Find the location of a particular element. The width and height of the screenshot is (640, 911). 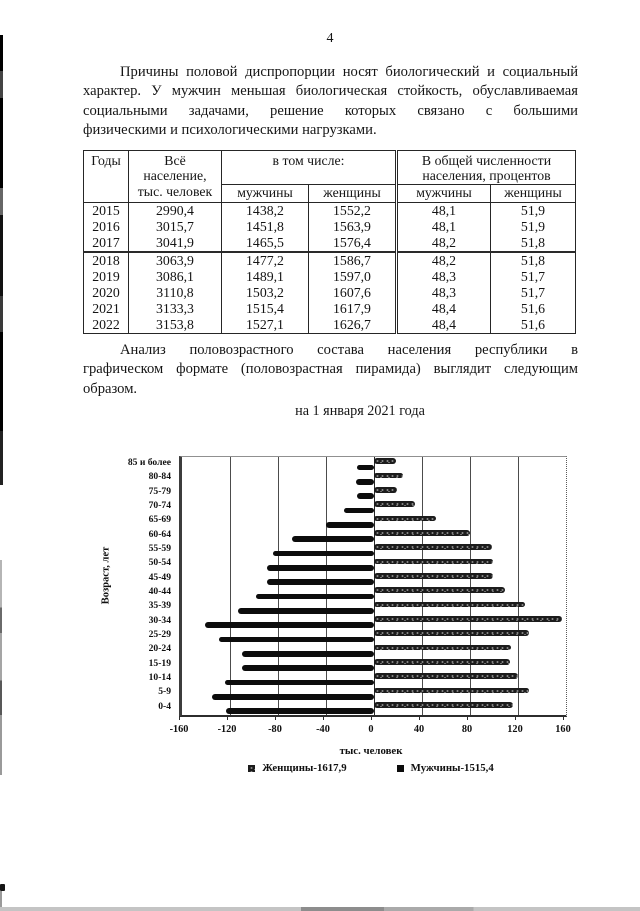

header-share: В общей численности населения, процентов is located at coordinates (485, 167).